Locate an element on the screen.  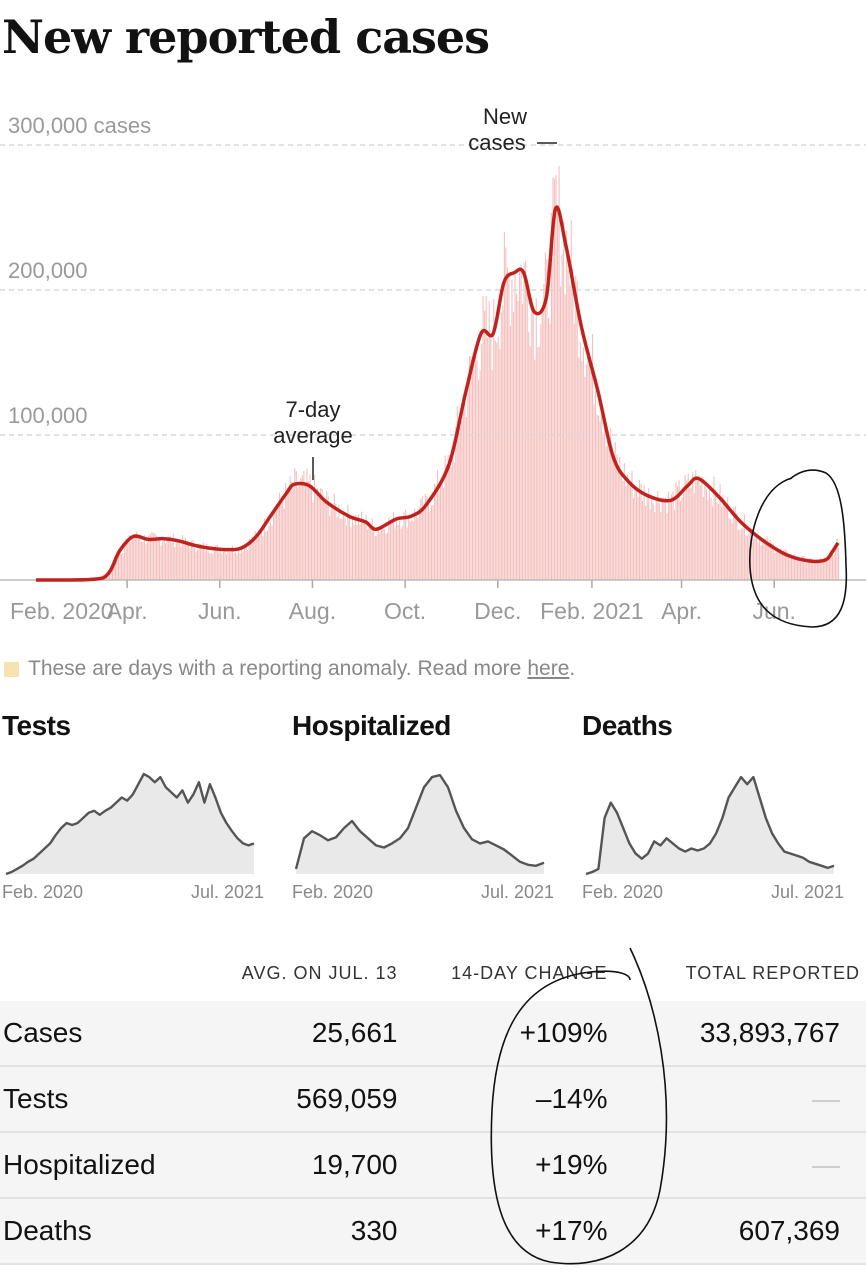
annotation-7day-line1: 7-day is located at coordinates (312, 409).